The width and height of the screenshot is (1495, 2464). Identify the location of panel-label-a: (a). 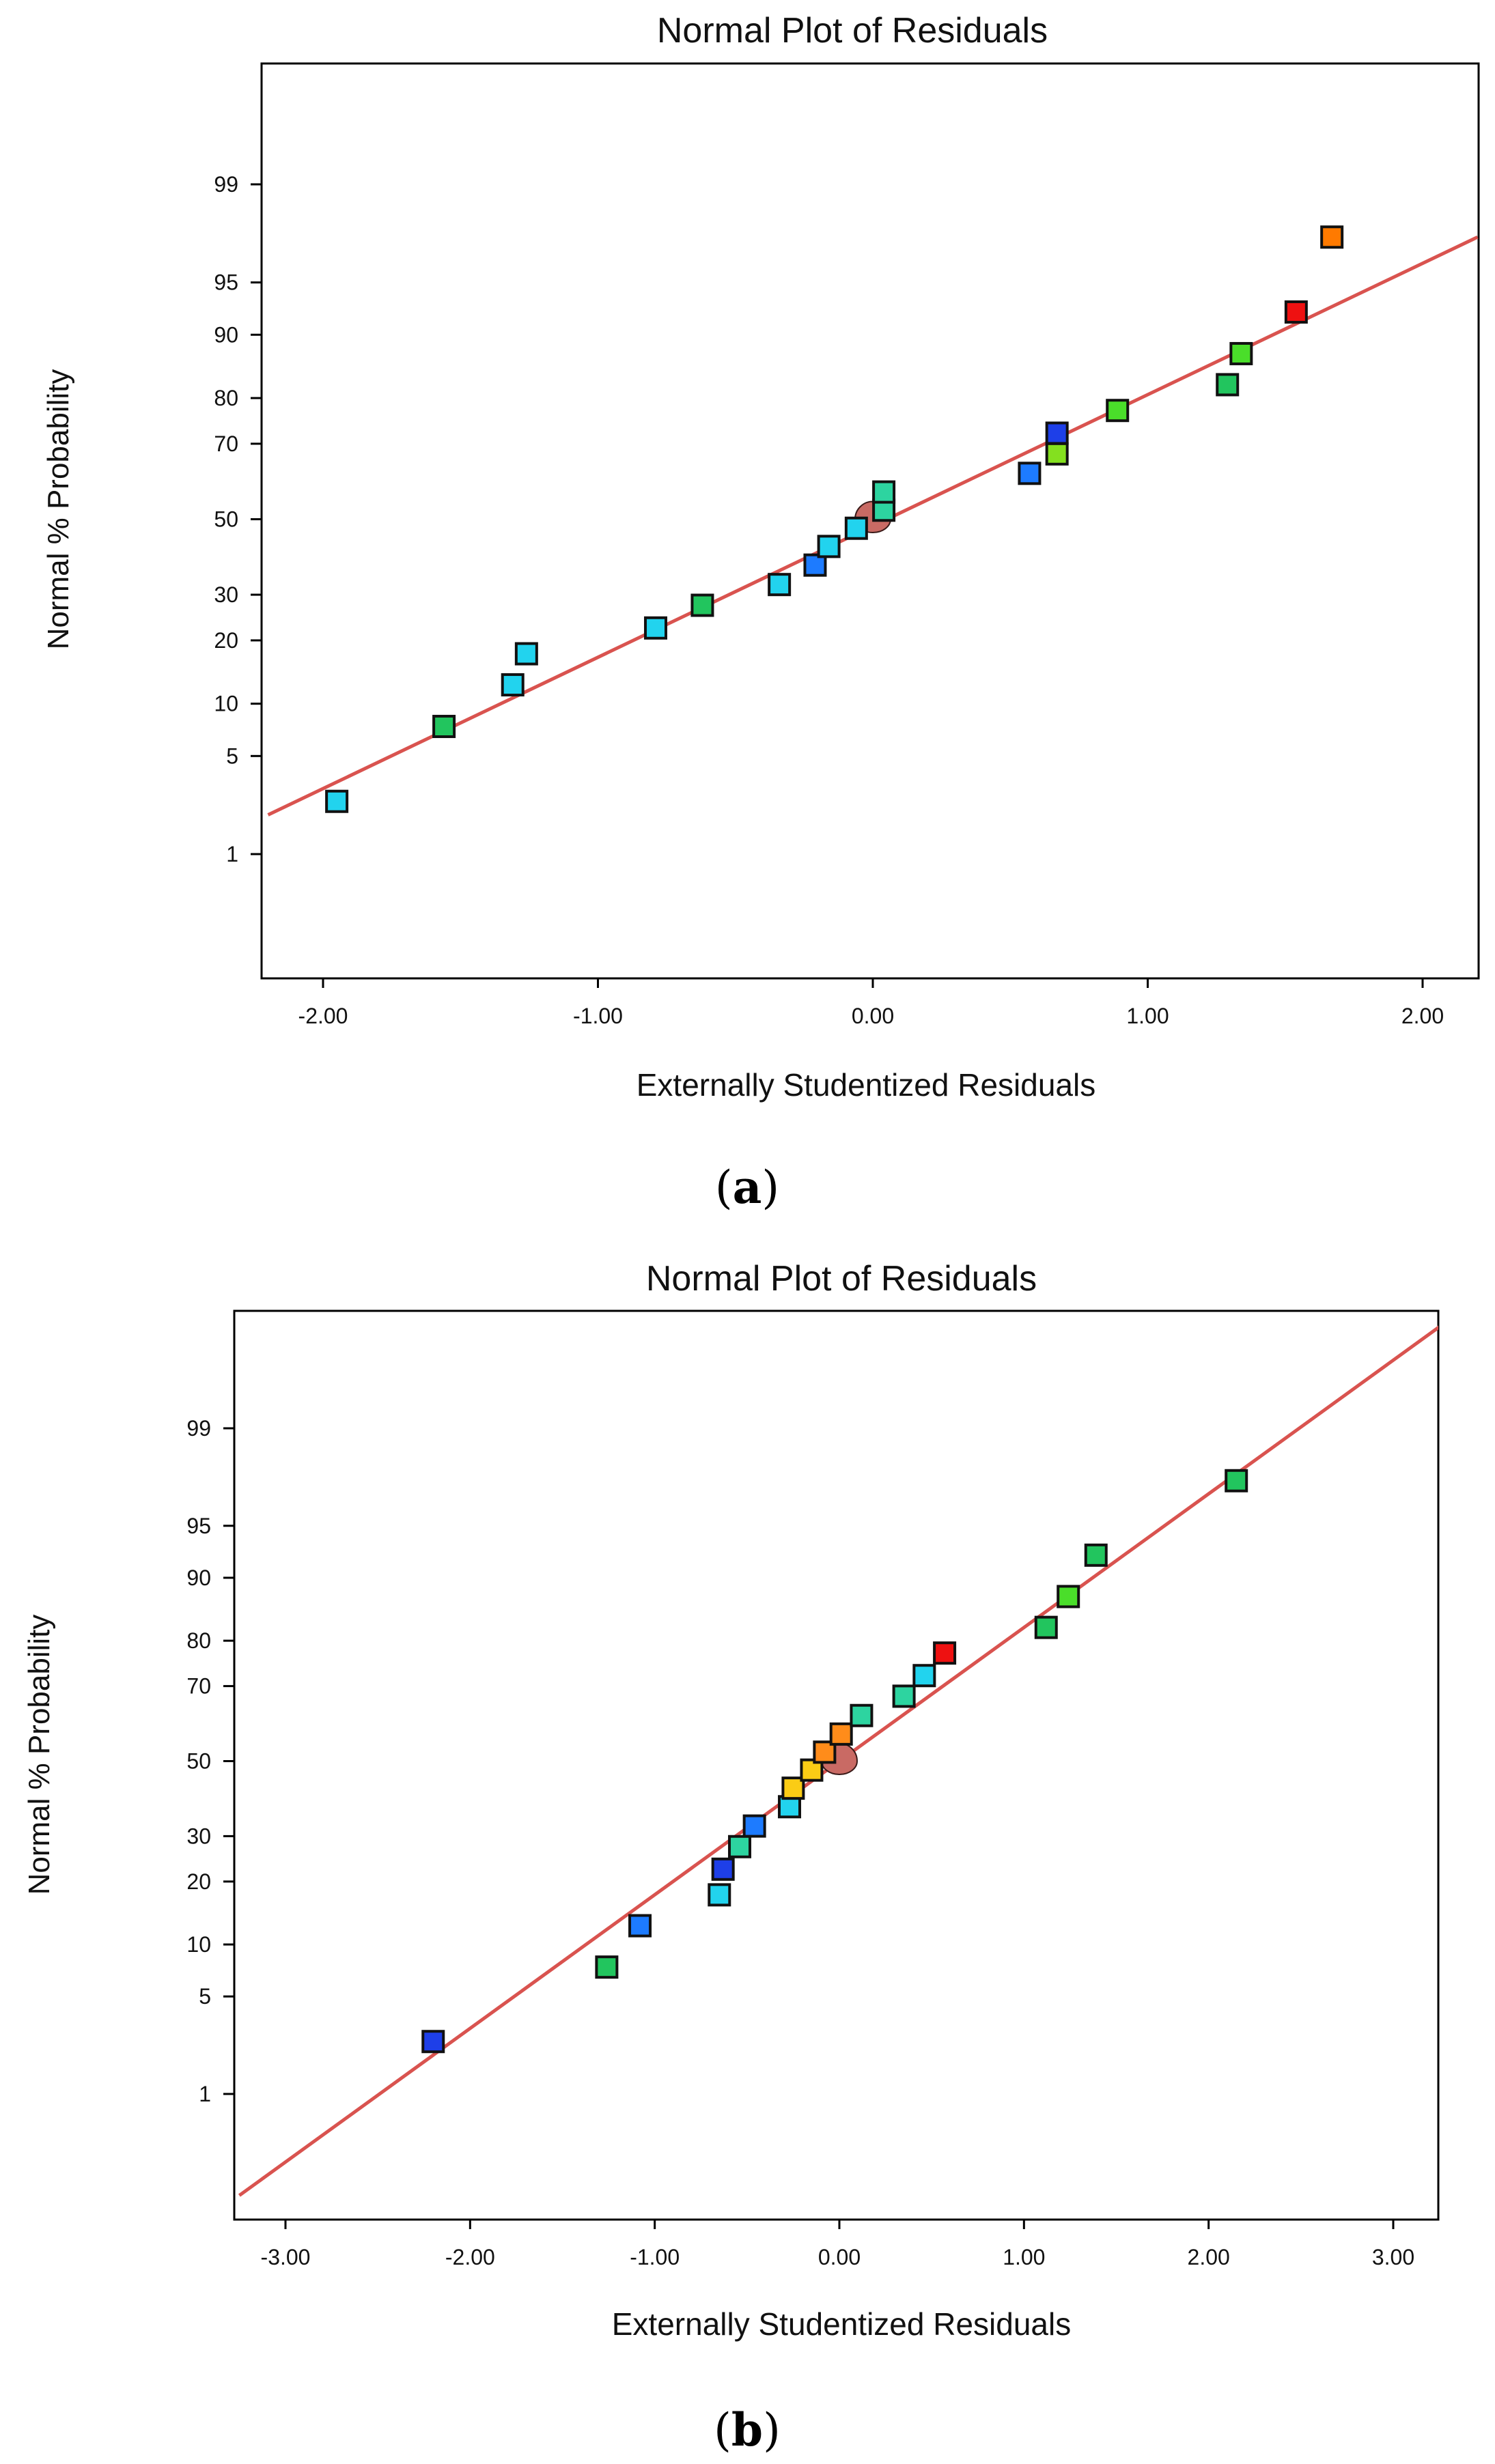
(747, 1187).